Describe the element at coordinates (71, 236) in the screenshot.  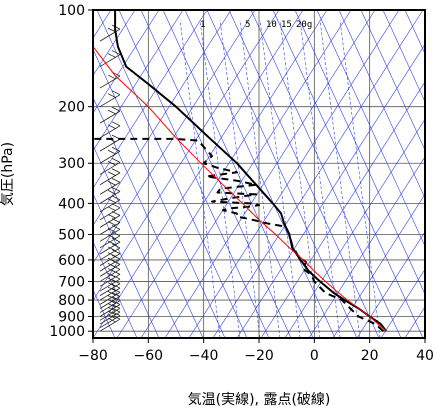
I see `y-tick-label: 500` at that location.